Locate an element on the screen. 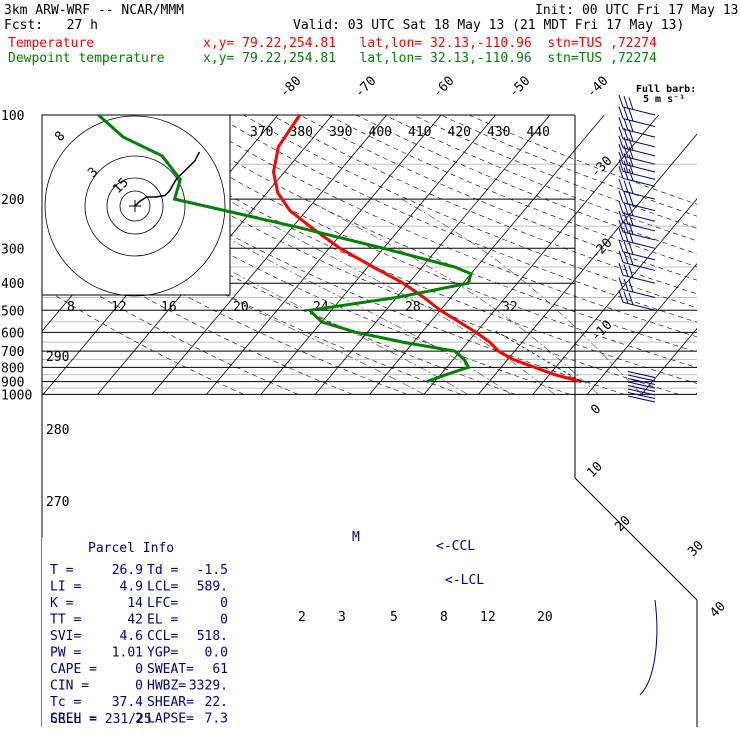 The height and width of the screenshot is (740, 740). parcel-box is located at coordinates (139, 632).